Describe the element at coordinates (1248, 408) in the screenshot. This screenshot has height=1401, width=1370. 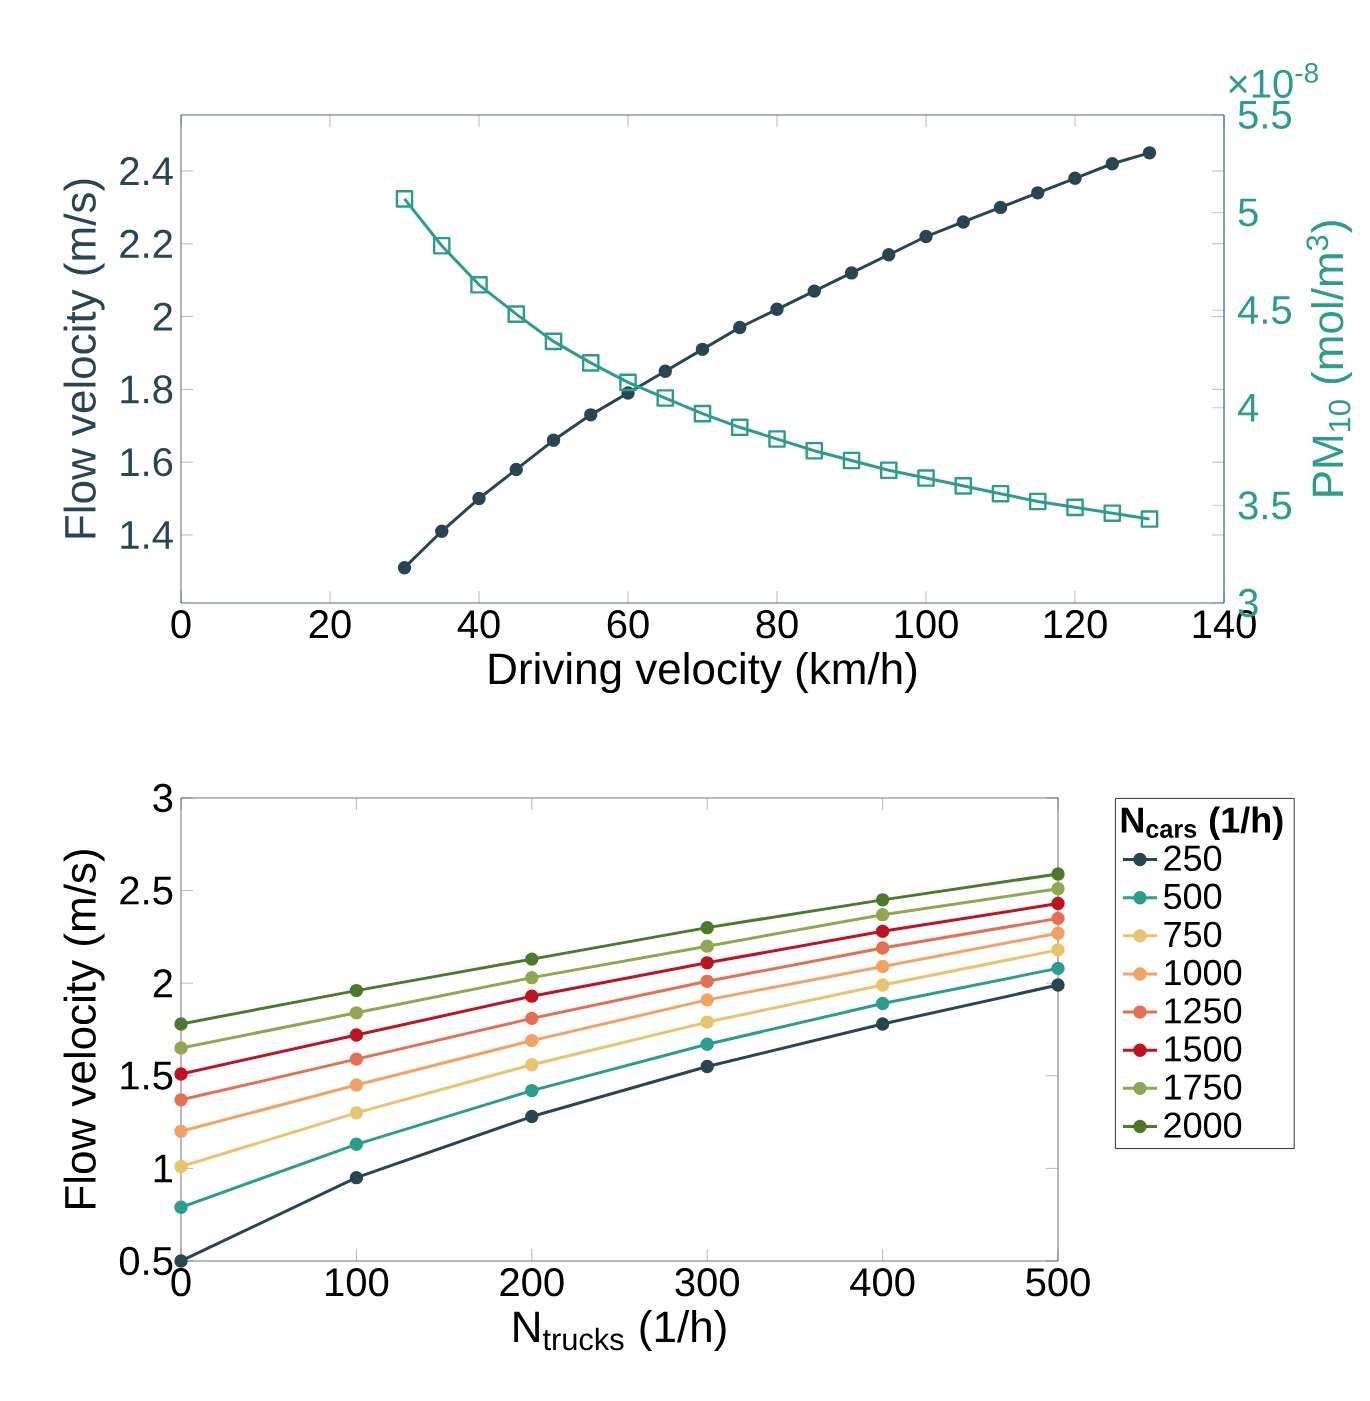
I see `y2-tick-label: 4` at that location.